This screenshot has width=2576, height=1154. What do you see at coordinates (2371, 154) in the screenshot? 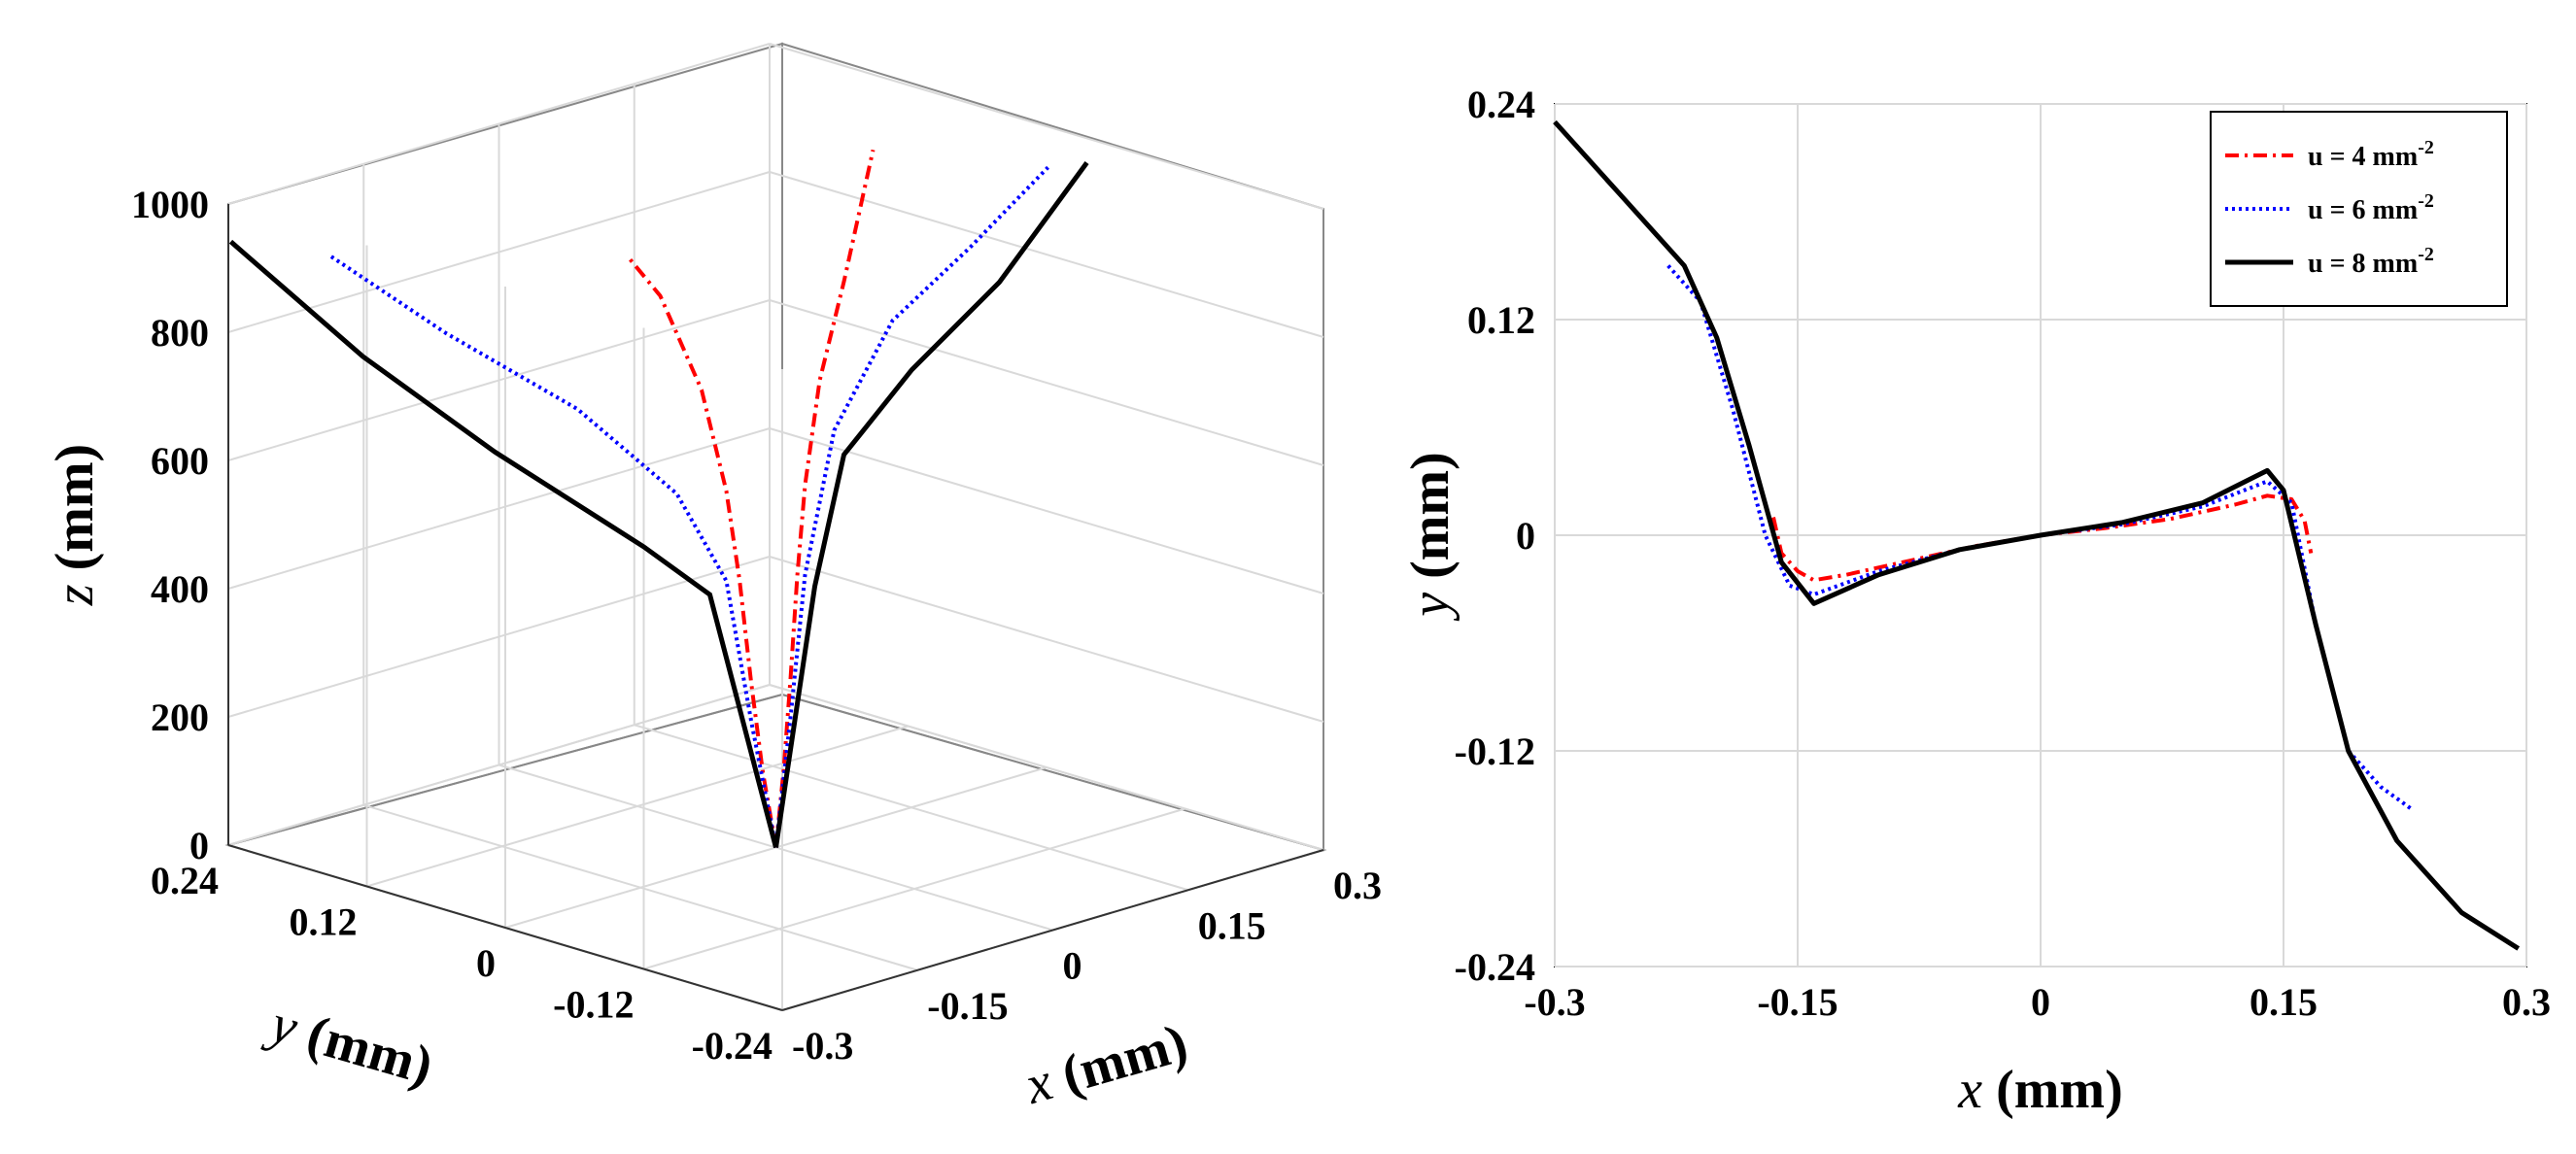
I see `legend-label-u4: u = 4 mm-2` at bounding box center [2371, 154].